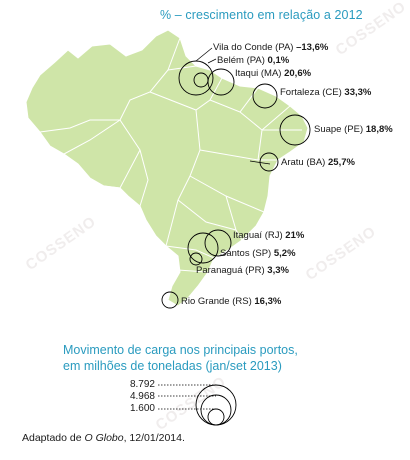 The width and height of the screenshot is (410, 460). What do you see at coordinates (295, 235) in the screenshot?
I see `port-value: 21%` at bounding box center [295, 235].